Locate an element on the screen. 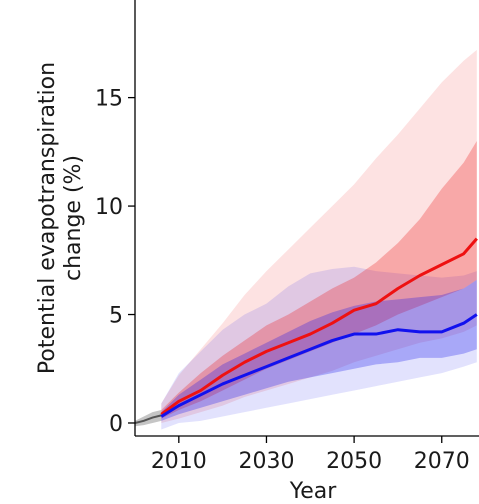 The width and height of the screenshot is (479, 504). x-tick-label: 2030 is located at coordinates (266, 461).